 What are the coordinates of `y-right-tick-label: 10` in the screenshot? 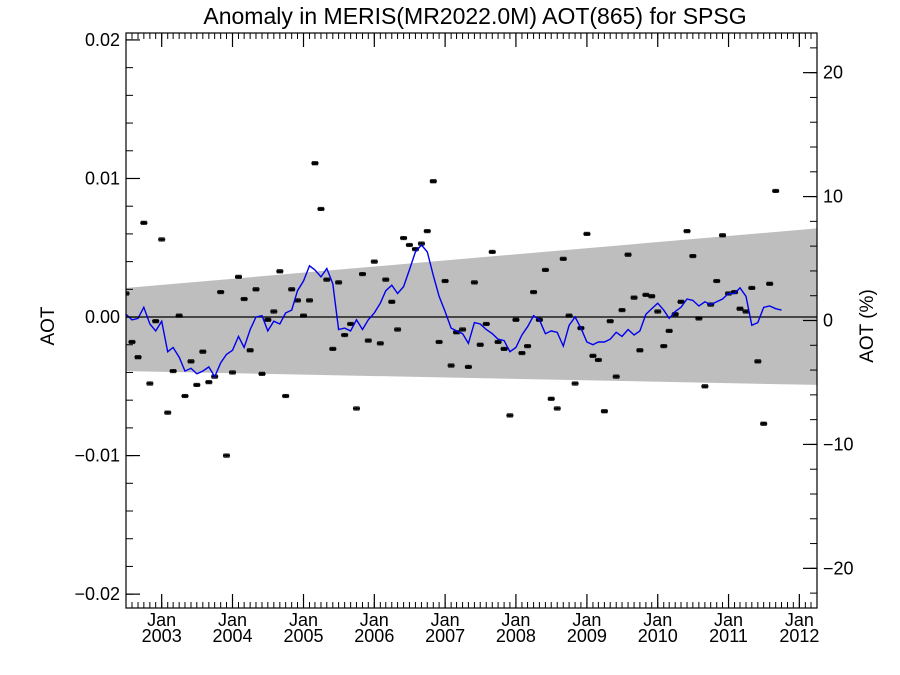 It's located at (833, 197).